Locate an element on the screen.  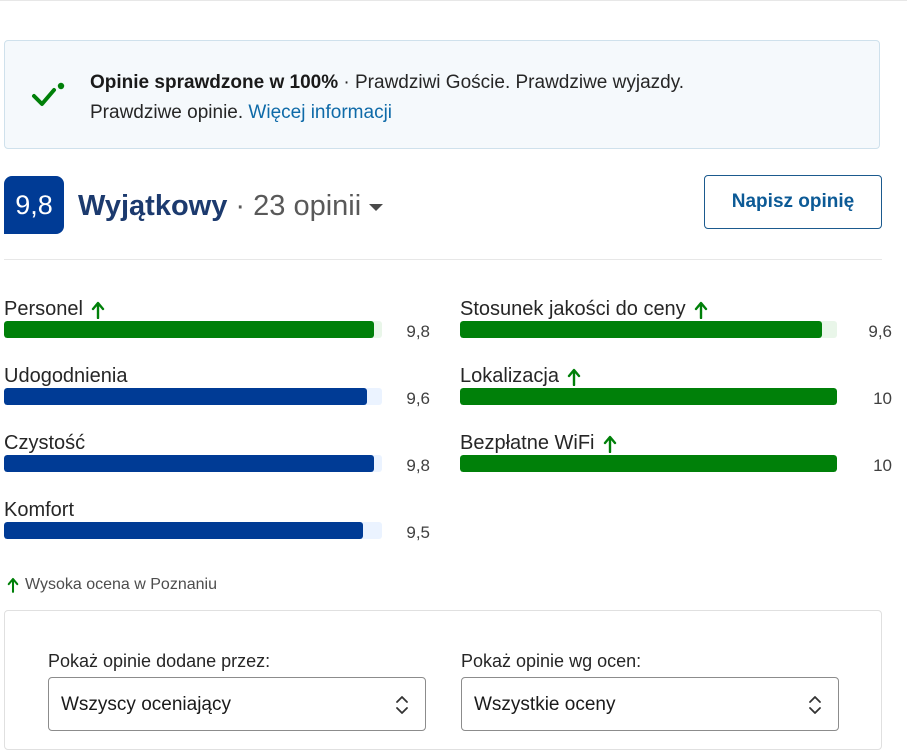
review-count: 23 opinii is located at coordinates (307, 206).